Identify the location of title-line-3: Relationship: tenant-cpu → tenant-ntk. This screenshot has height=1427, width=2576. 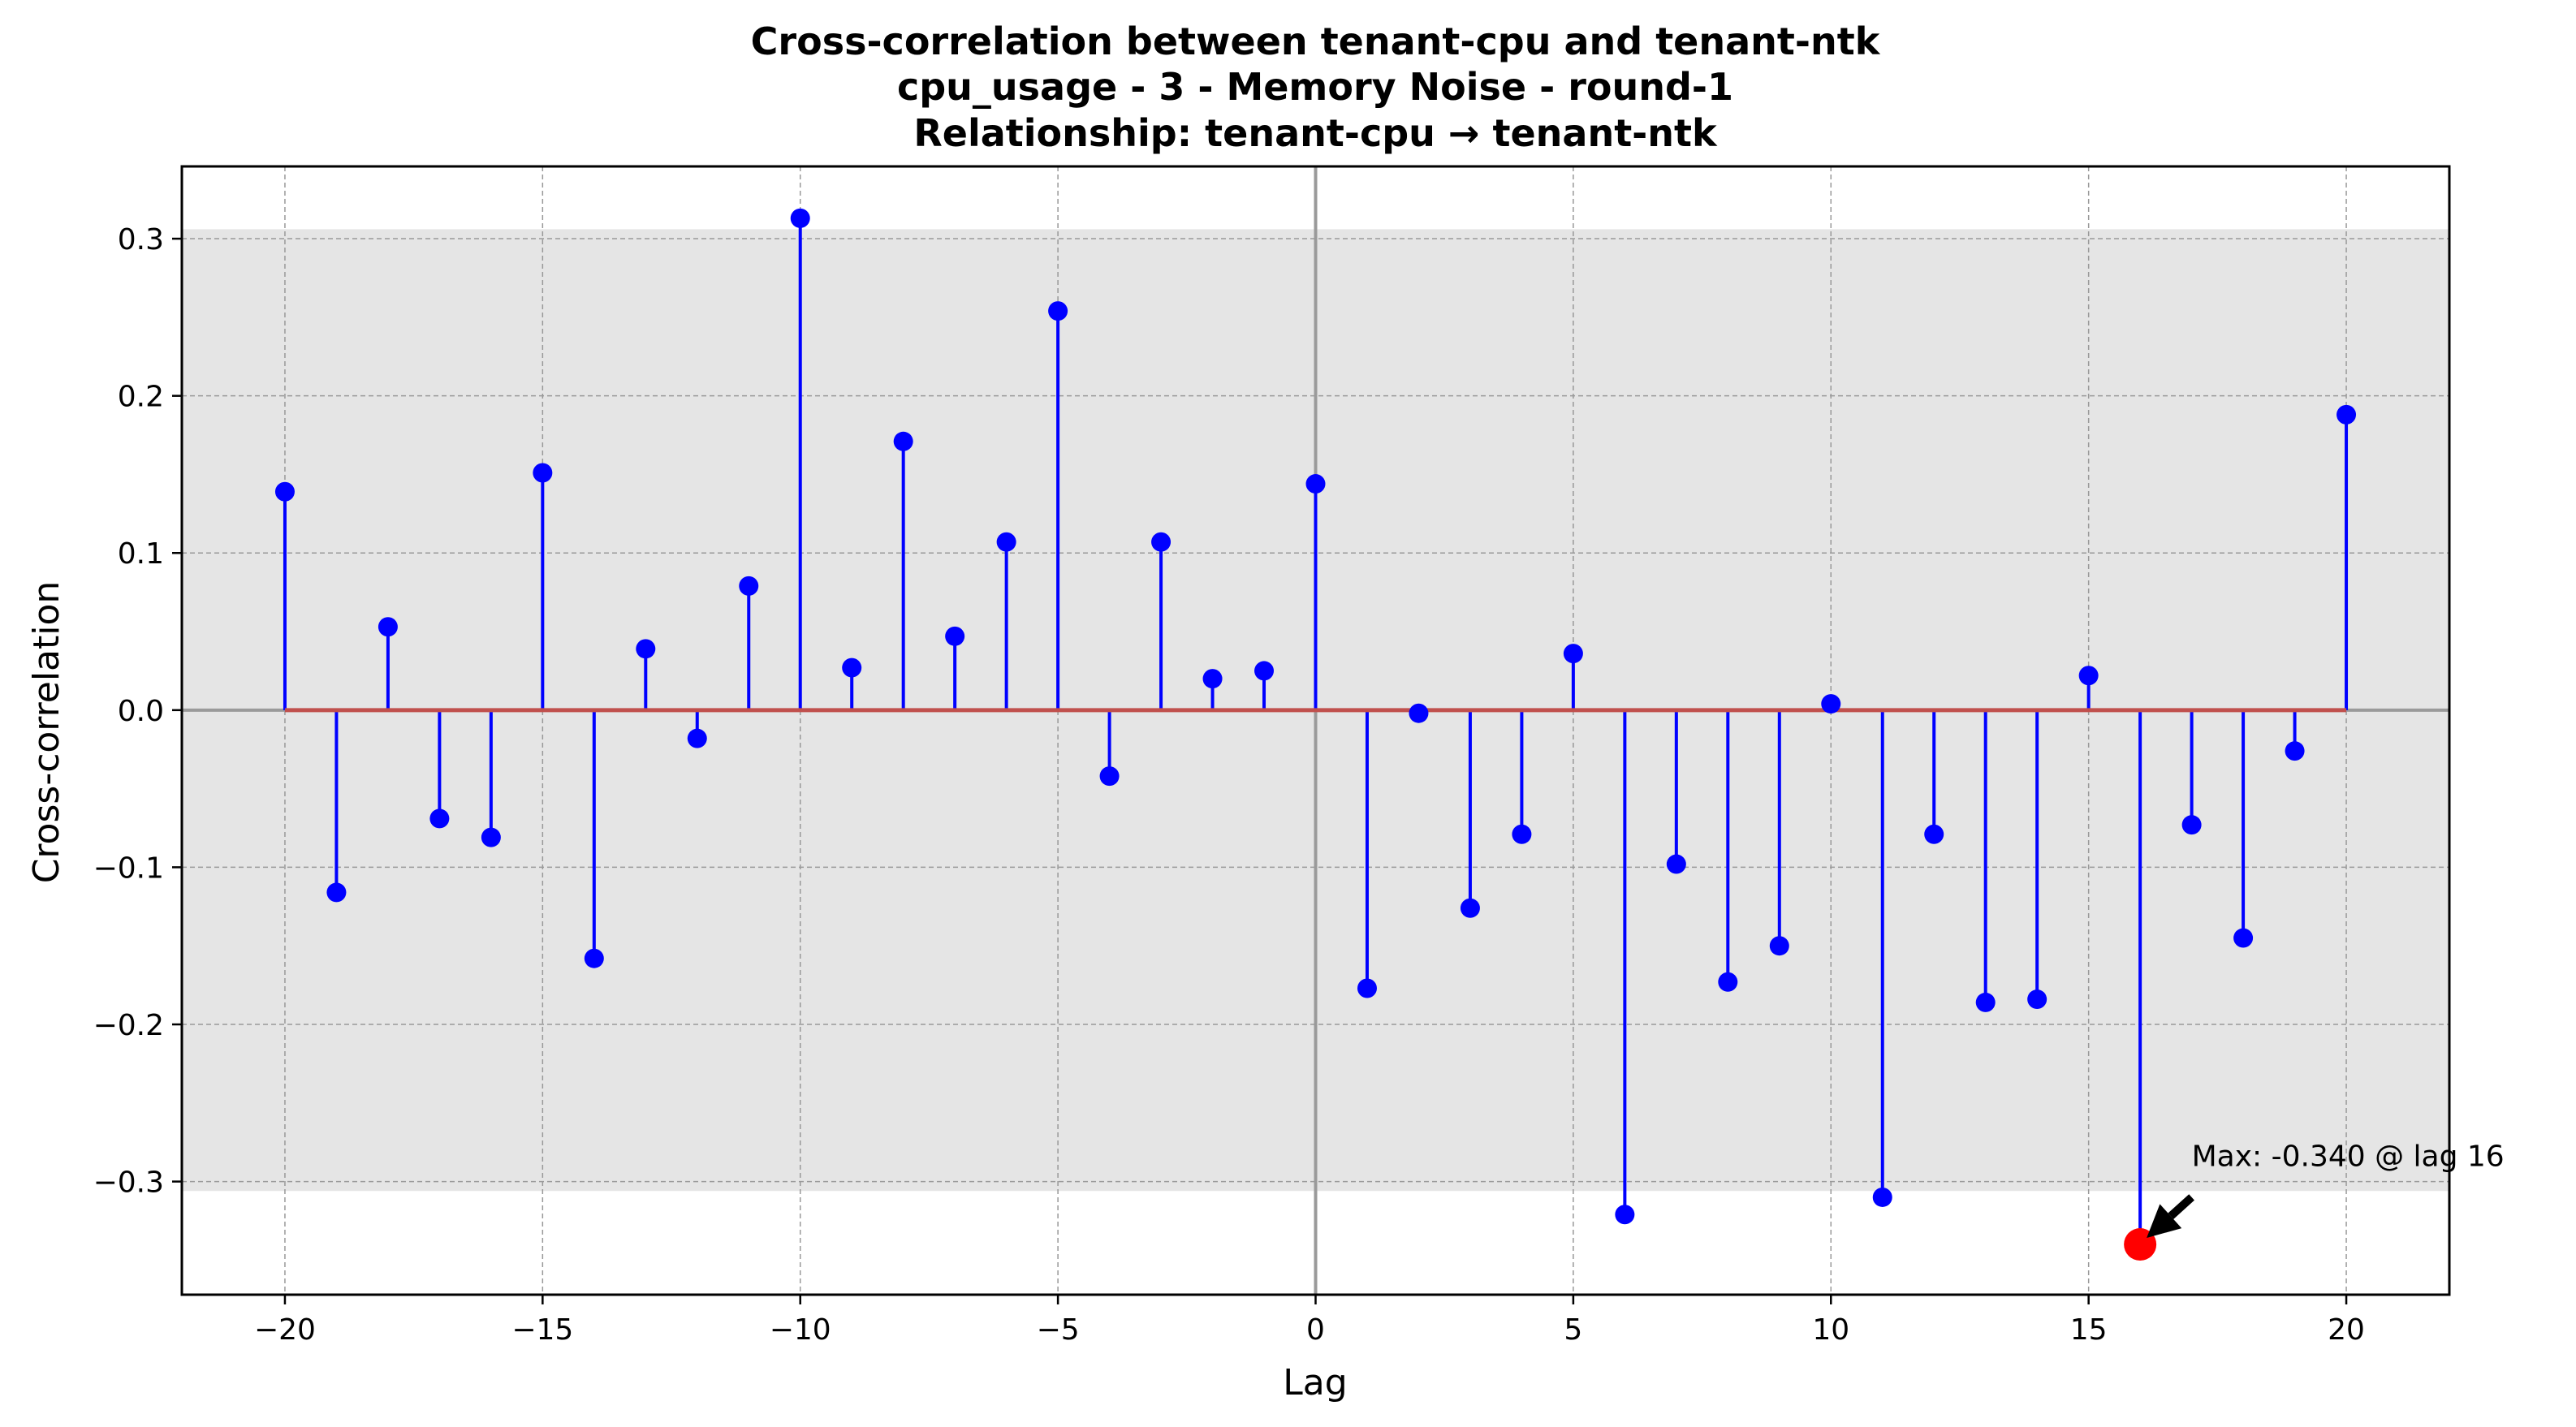
(1315, 133).